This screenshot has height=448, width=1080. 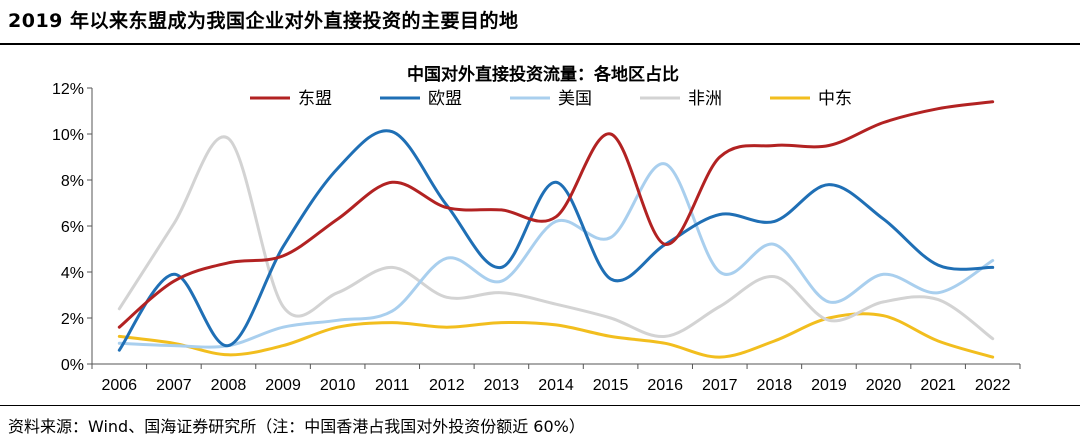 I want to click on series-line, so click(x=556, y=335).